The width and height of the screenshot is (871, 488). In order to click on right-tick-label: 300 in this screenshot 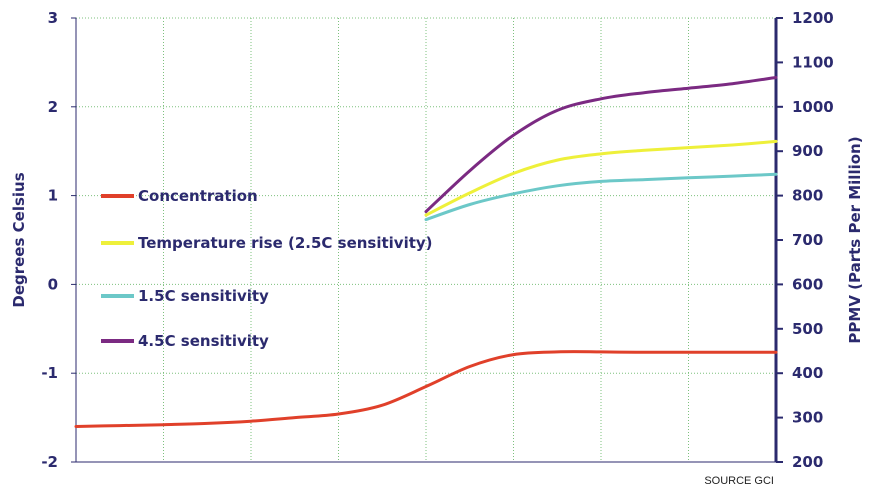, I will do `click(807, 418)`.